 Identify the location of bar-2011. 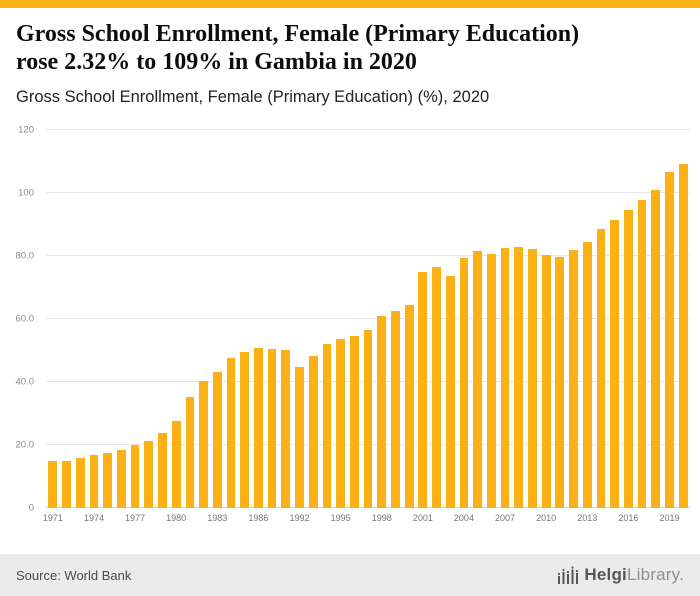
(560, 382).